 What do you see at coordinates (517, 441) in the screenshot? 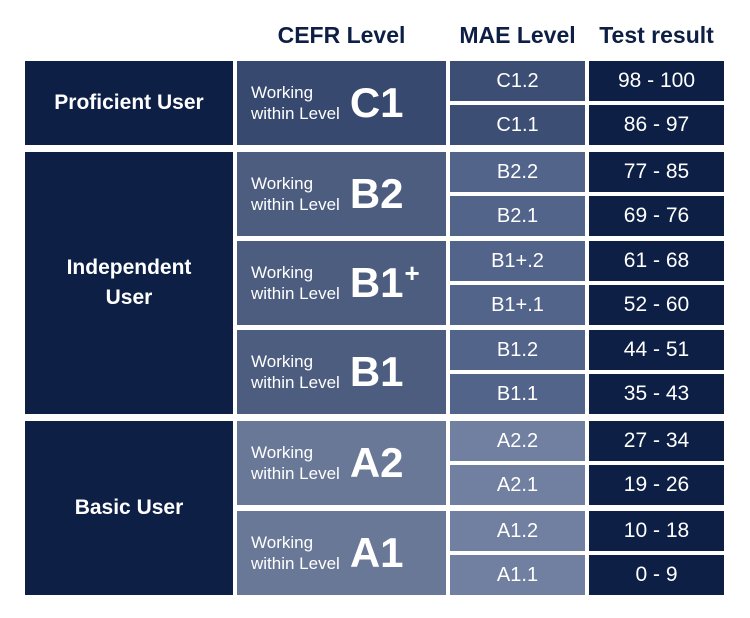
I see `mae-cell-a2-2: A2.2` at bounding box center [517, 441].